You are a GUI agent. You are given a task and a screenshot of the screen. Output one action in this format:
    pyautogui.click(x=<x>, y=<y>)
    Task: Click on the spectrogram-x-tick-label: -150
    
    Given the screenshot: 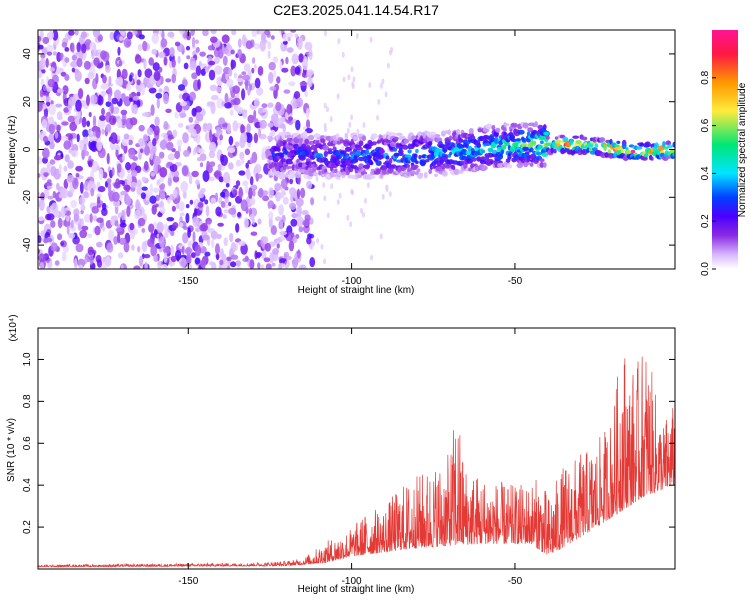 What is the action you would take?
    pyautogui.click(x=188, y=281)
    